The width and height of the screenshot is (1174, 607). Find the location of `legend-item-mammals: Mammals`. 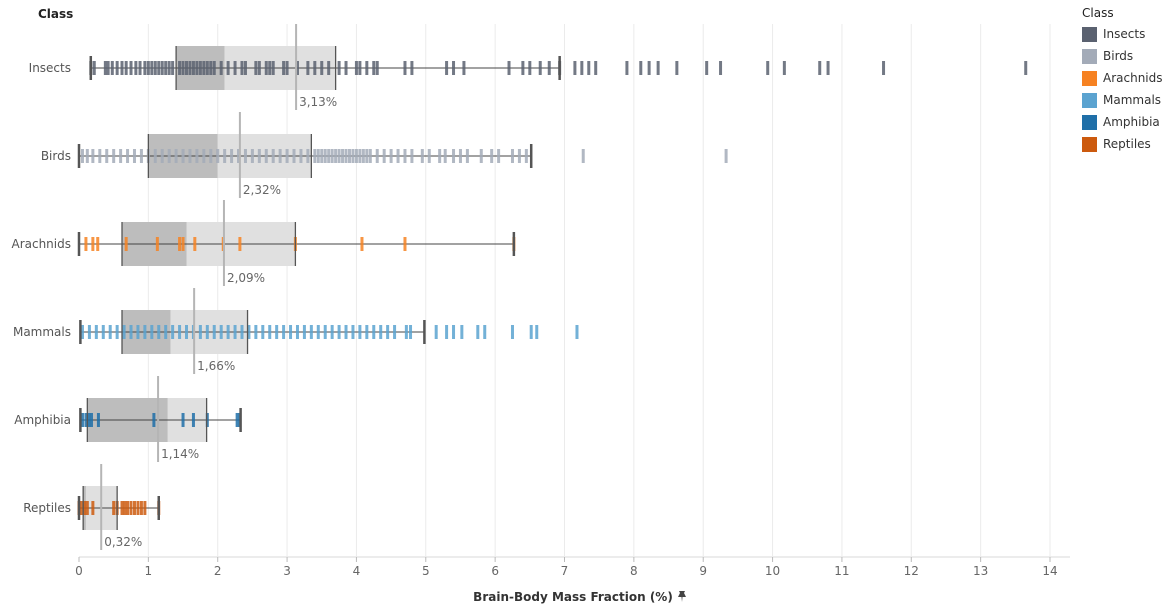

legend-item-mammals: Mammals is located at coordinates (1127, 100).